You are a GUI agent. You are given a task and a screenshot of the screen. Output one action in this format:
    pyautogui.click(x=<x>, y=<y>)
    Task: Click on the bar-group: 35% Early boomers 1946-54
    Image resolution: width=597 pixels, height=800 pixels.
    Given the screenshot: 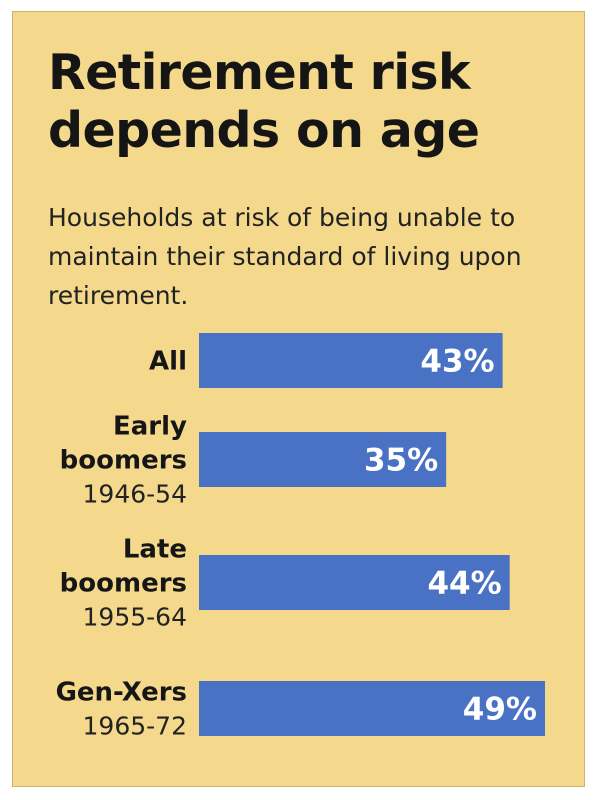 What is the action you would take?
    pyautogui.click(x=253, y=460)
    